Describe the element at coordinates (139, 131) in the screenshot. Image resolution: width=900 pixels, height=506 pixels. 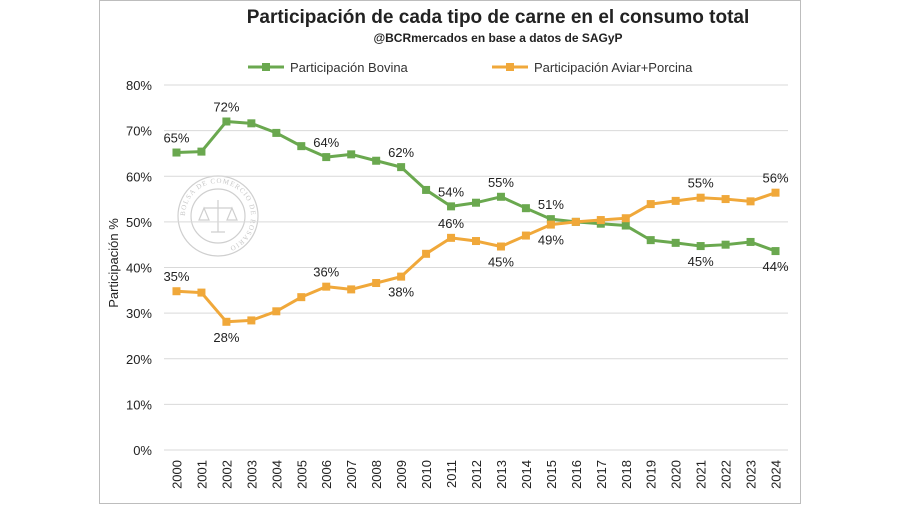
I see `y-tick-label: 70%` at that location.